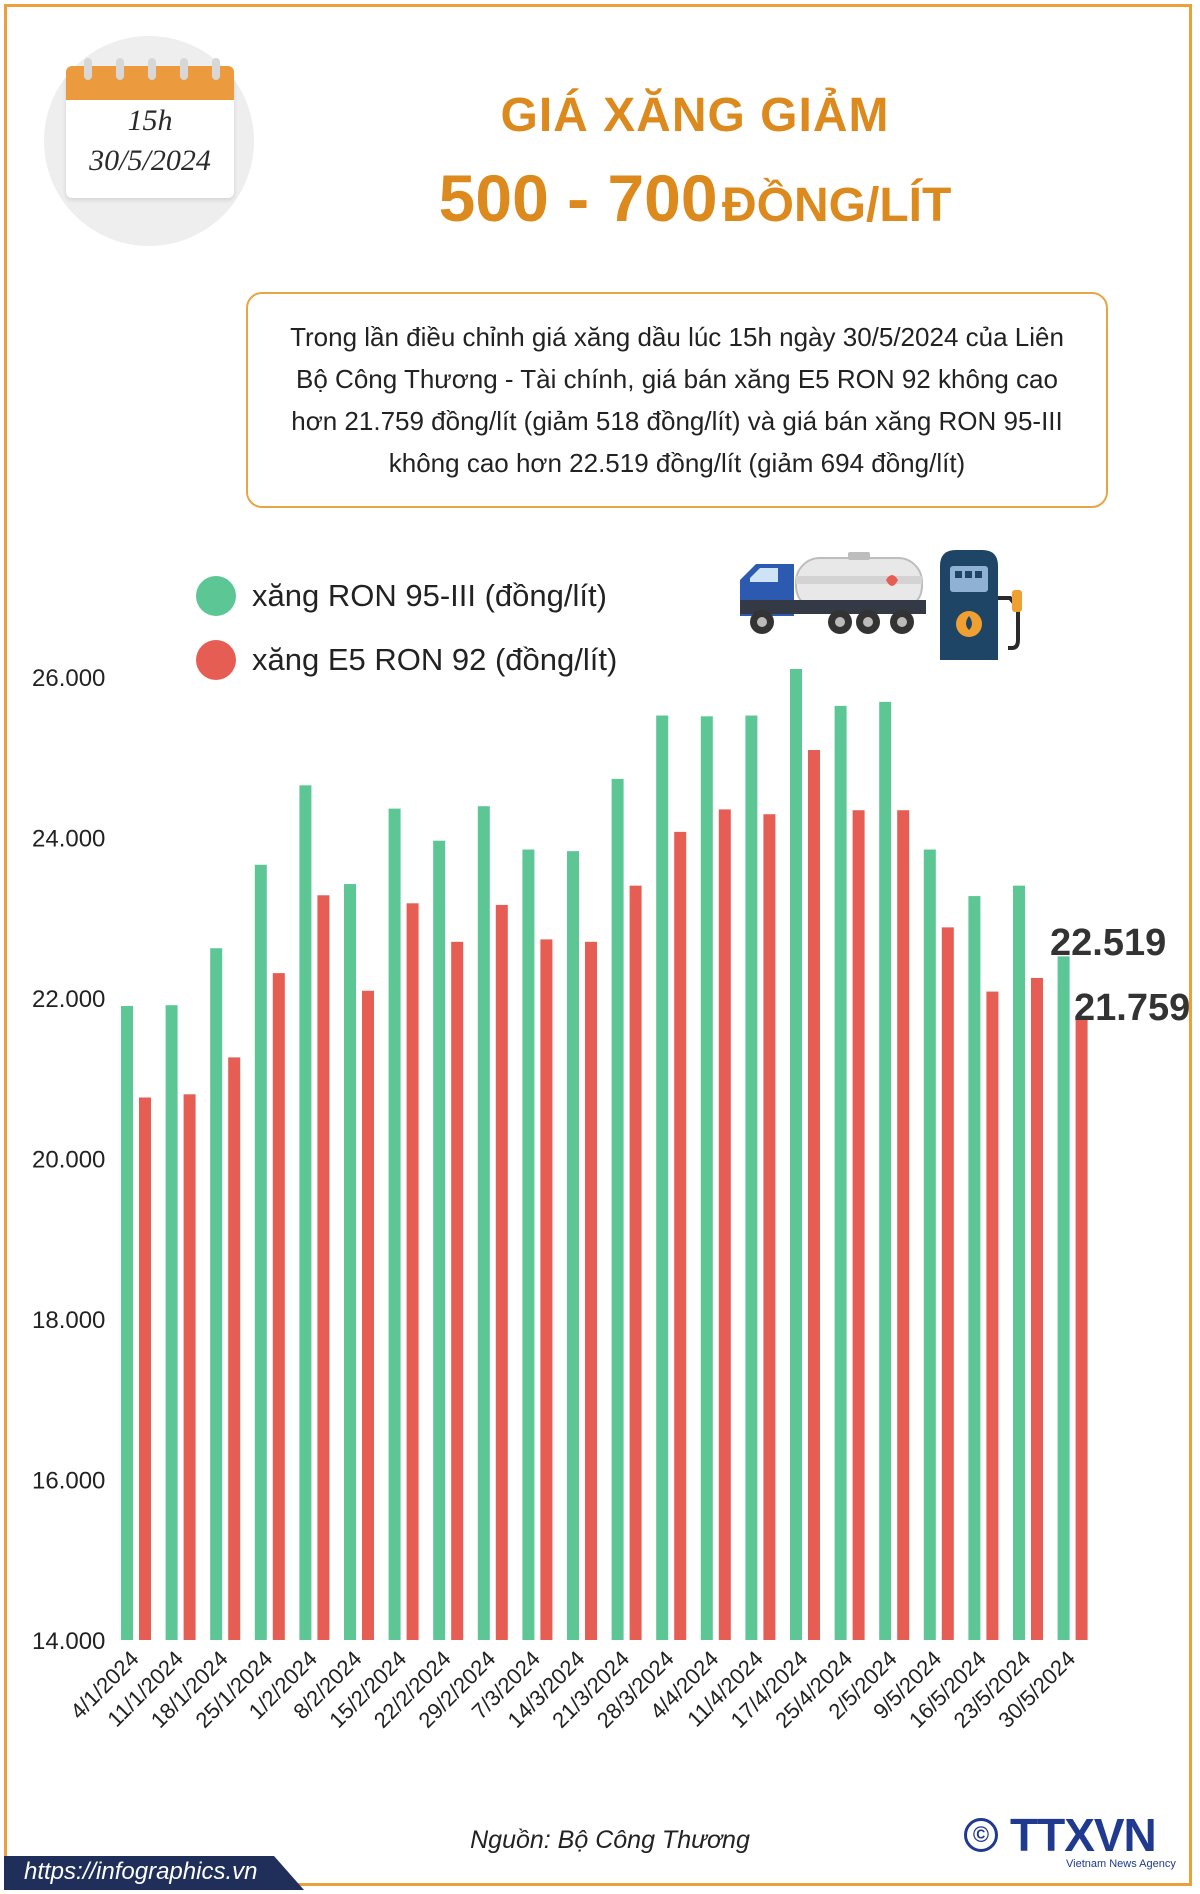 Image resolution: width=1200 pixels, height=1894 pixels. What do you see at coordinates (1121, 1864) in the screenshot?
I see `ttxvn-logo-subtitle: Vietnam News Agency` at bounding box center [1121, 1864].